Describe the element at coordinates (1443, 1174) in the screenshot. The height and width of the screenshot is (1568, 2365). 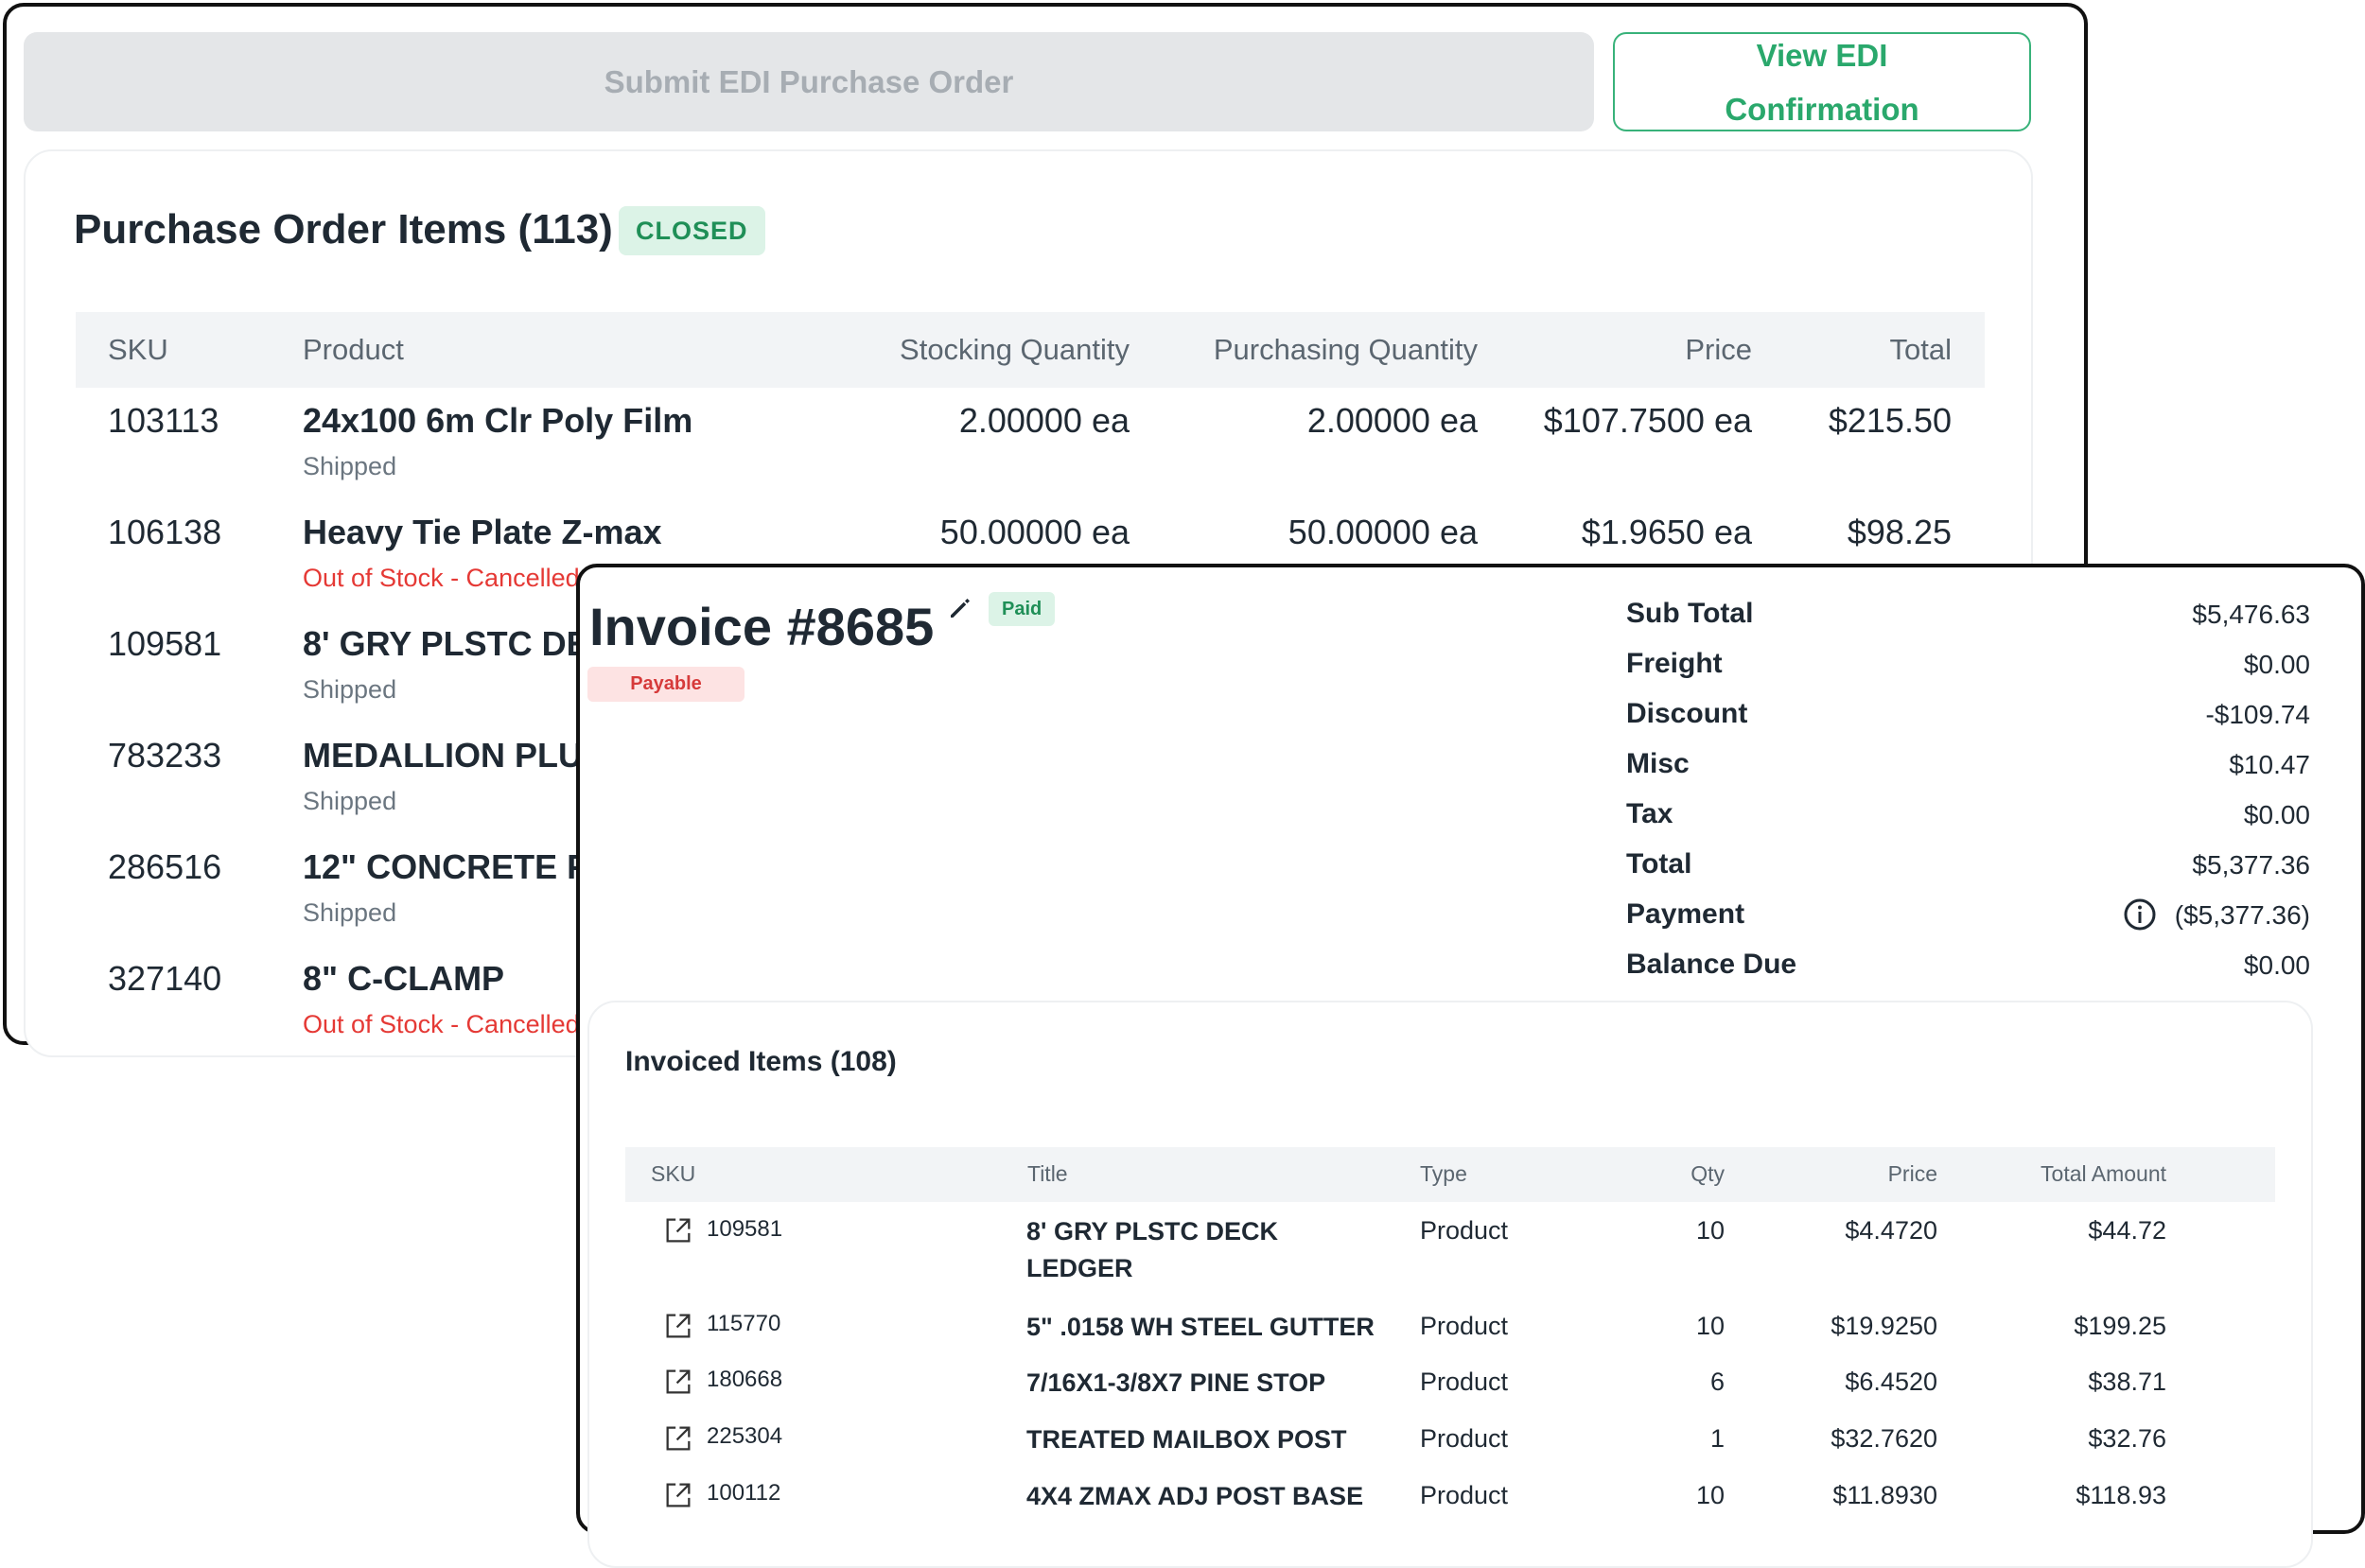
I see `inv-col-type: Type` at that location.